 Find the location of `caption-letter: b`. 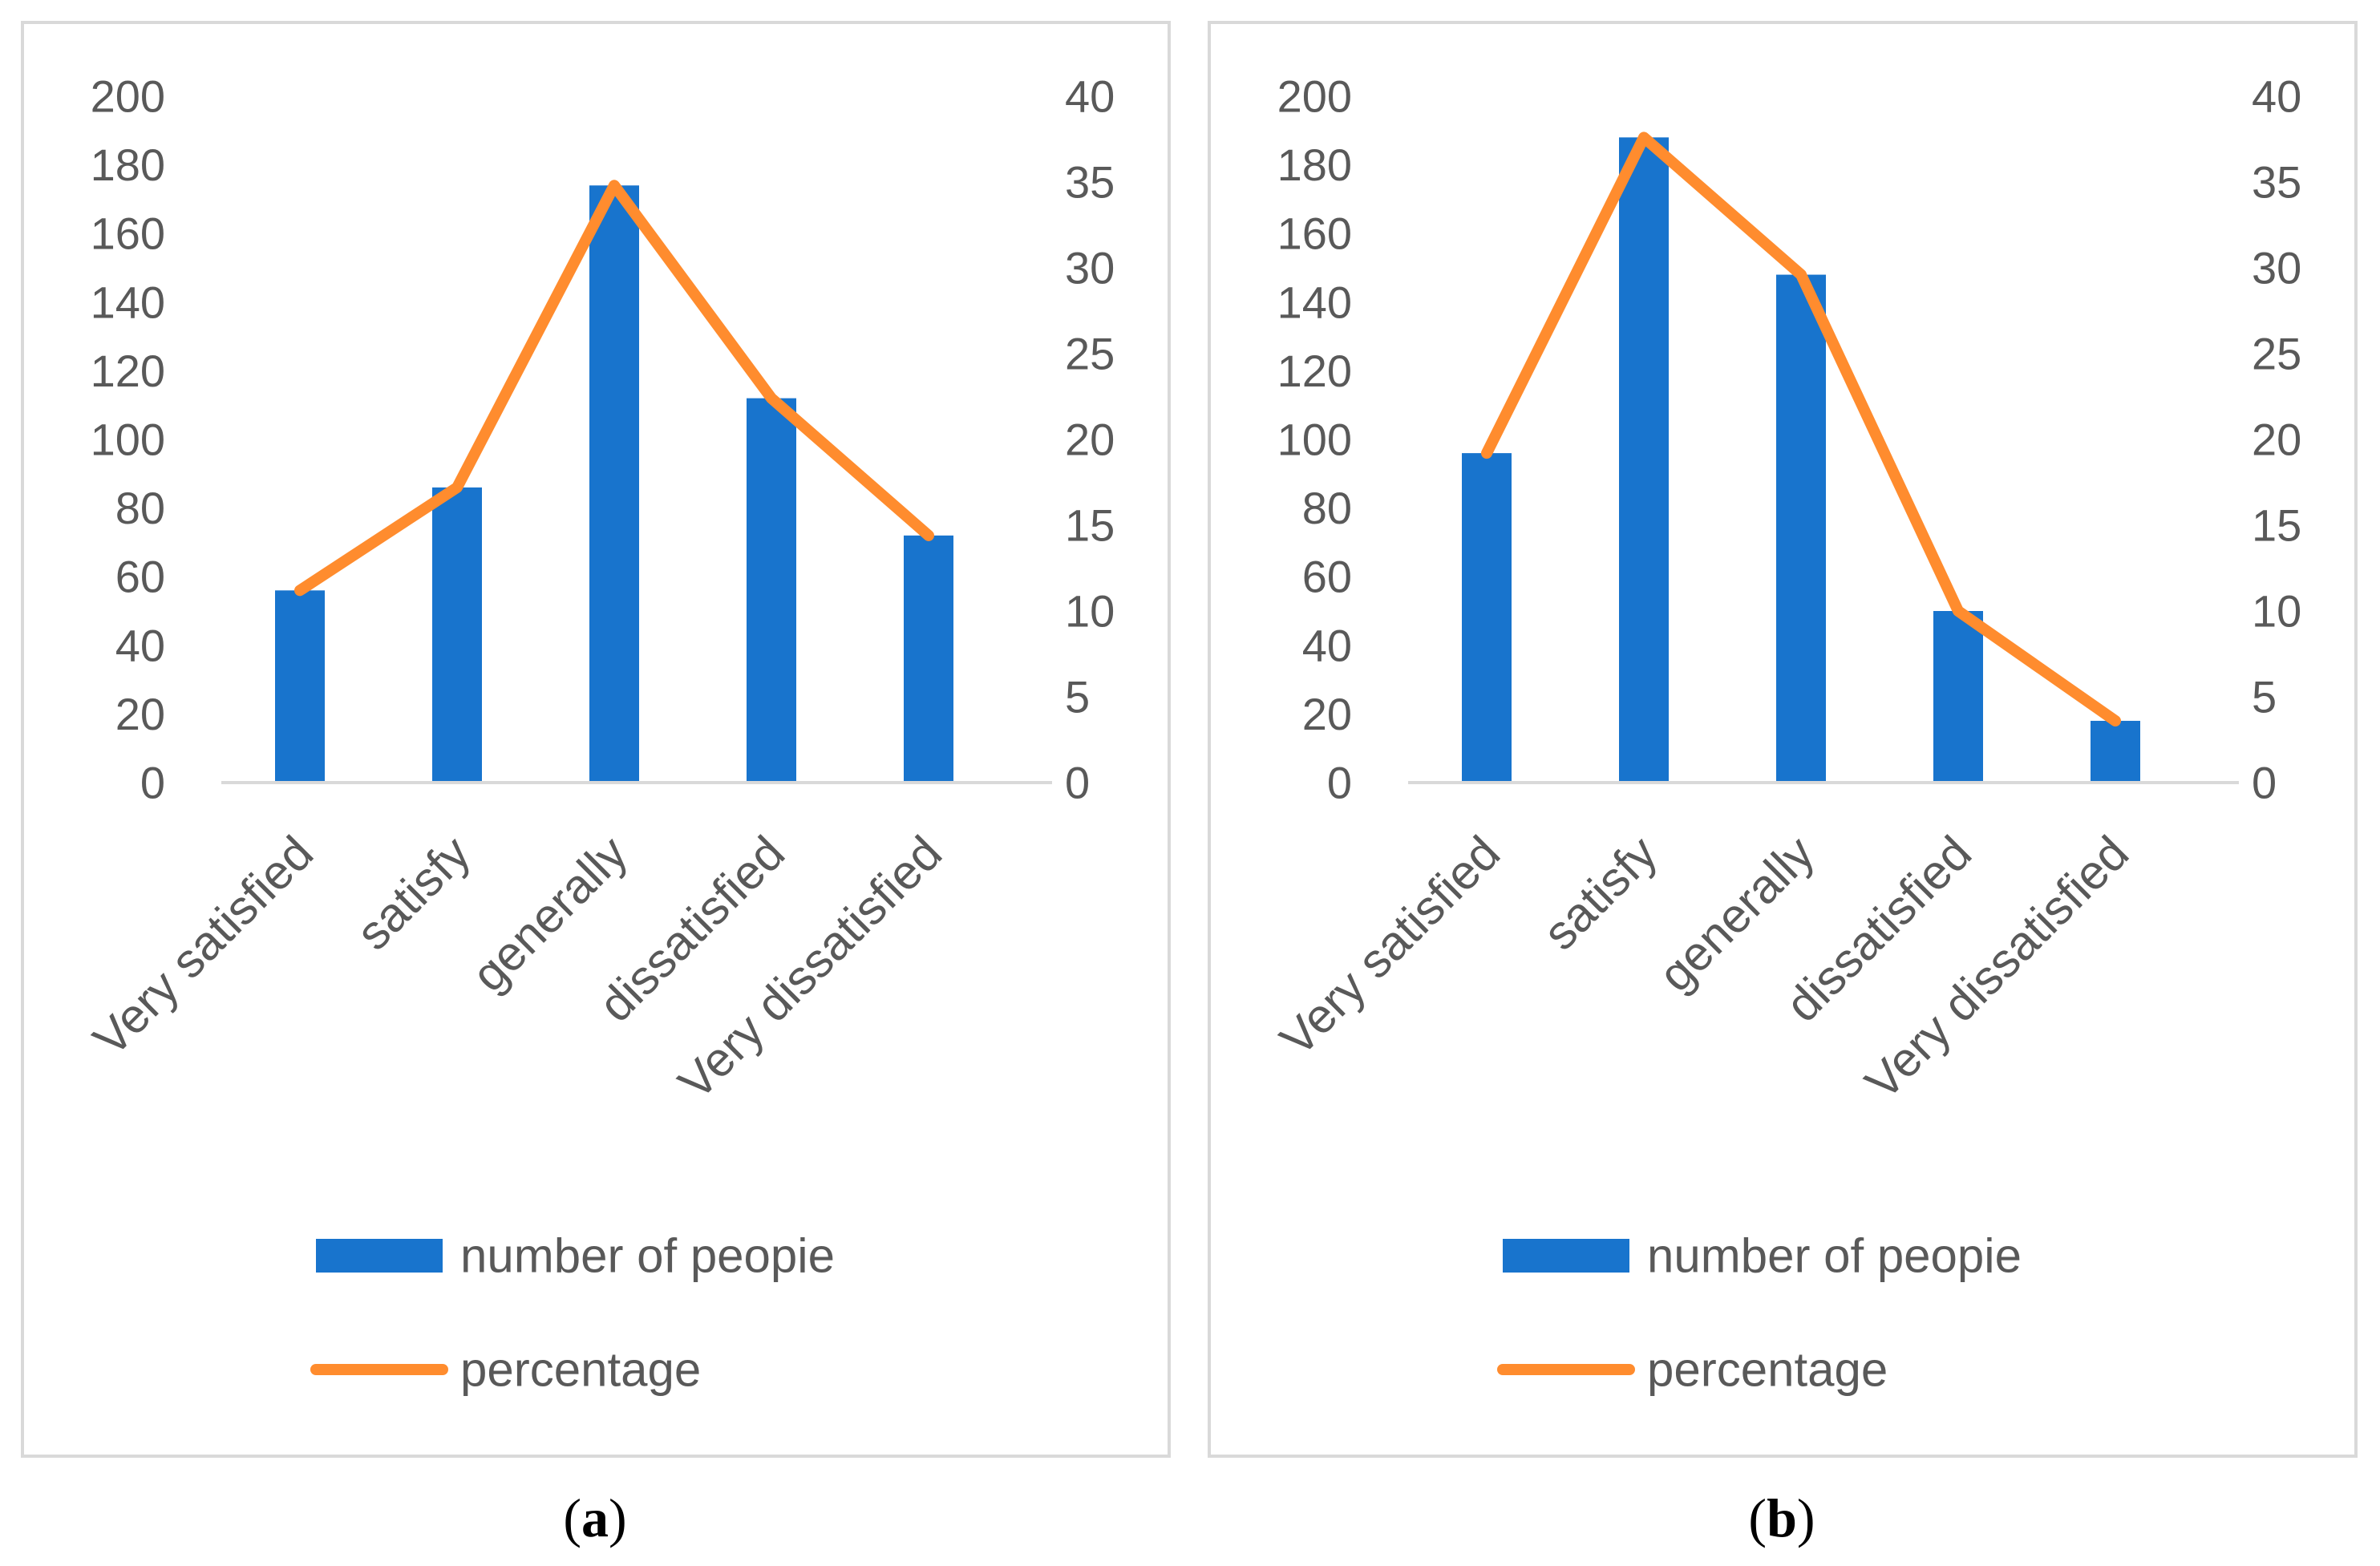

caption-letter: b is located at coordinates (1782, 1517).